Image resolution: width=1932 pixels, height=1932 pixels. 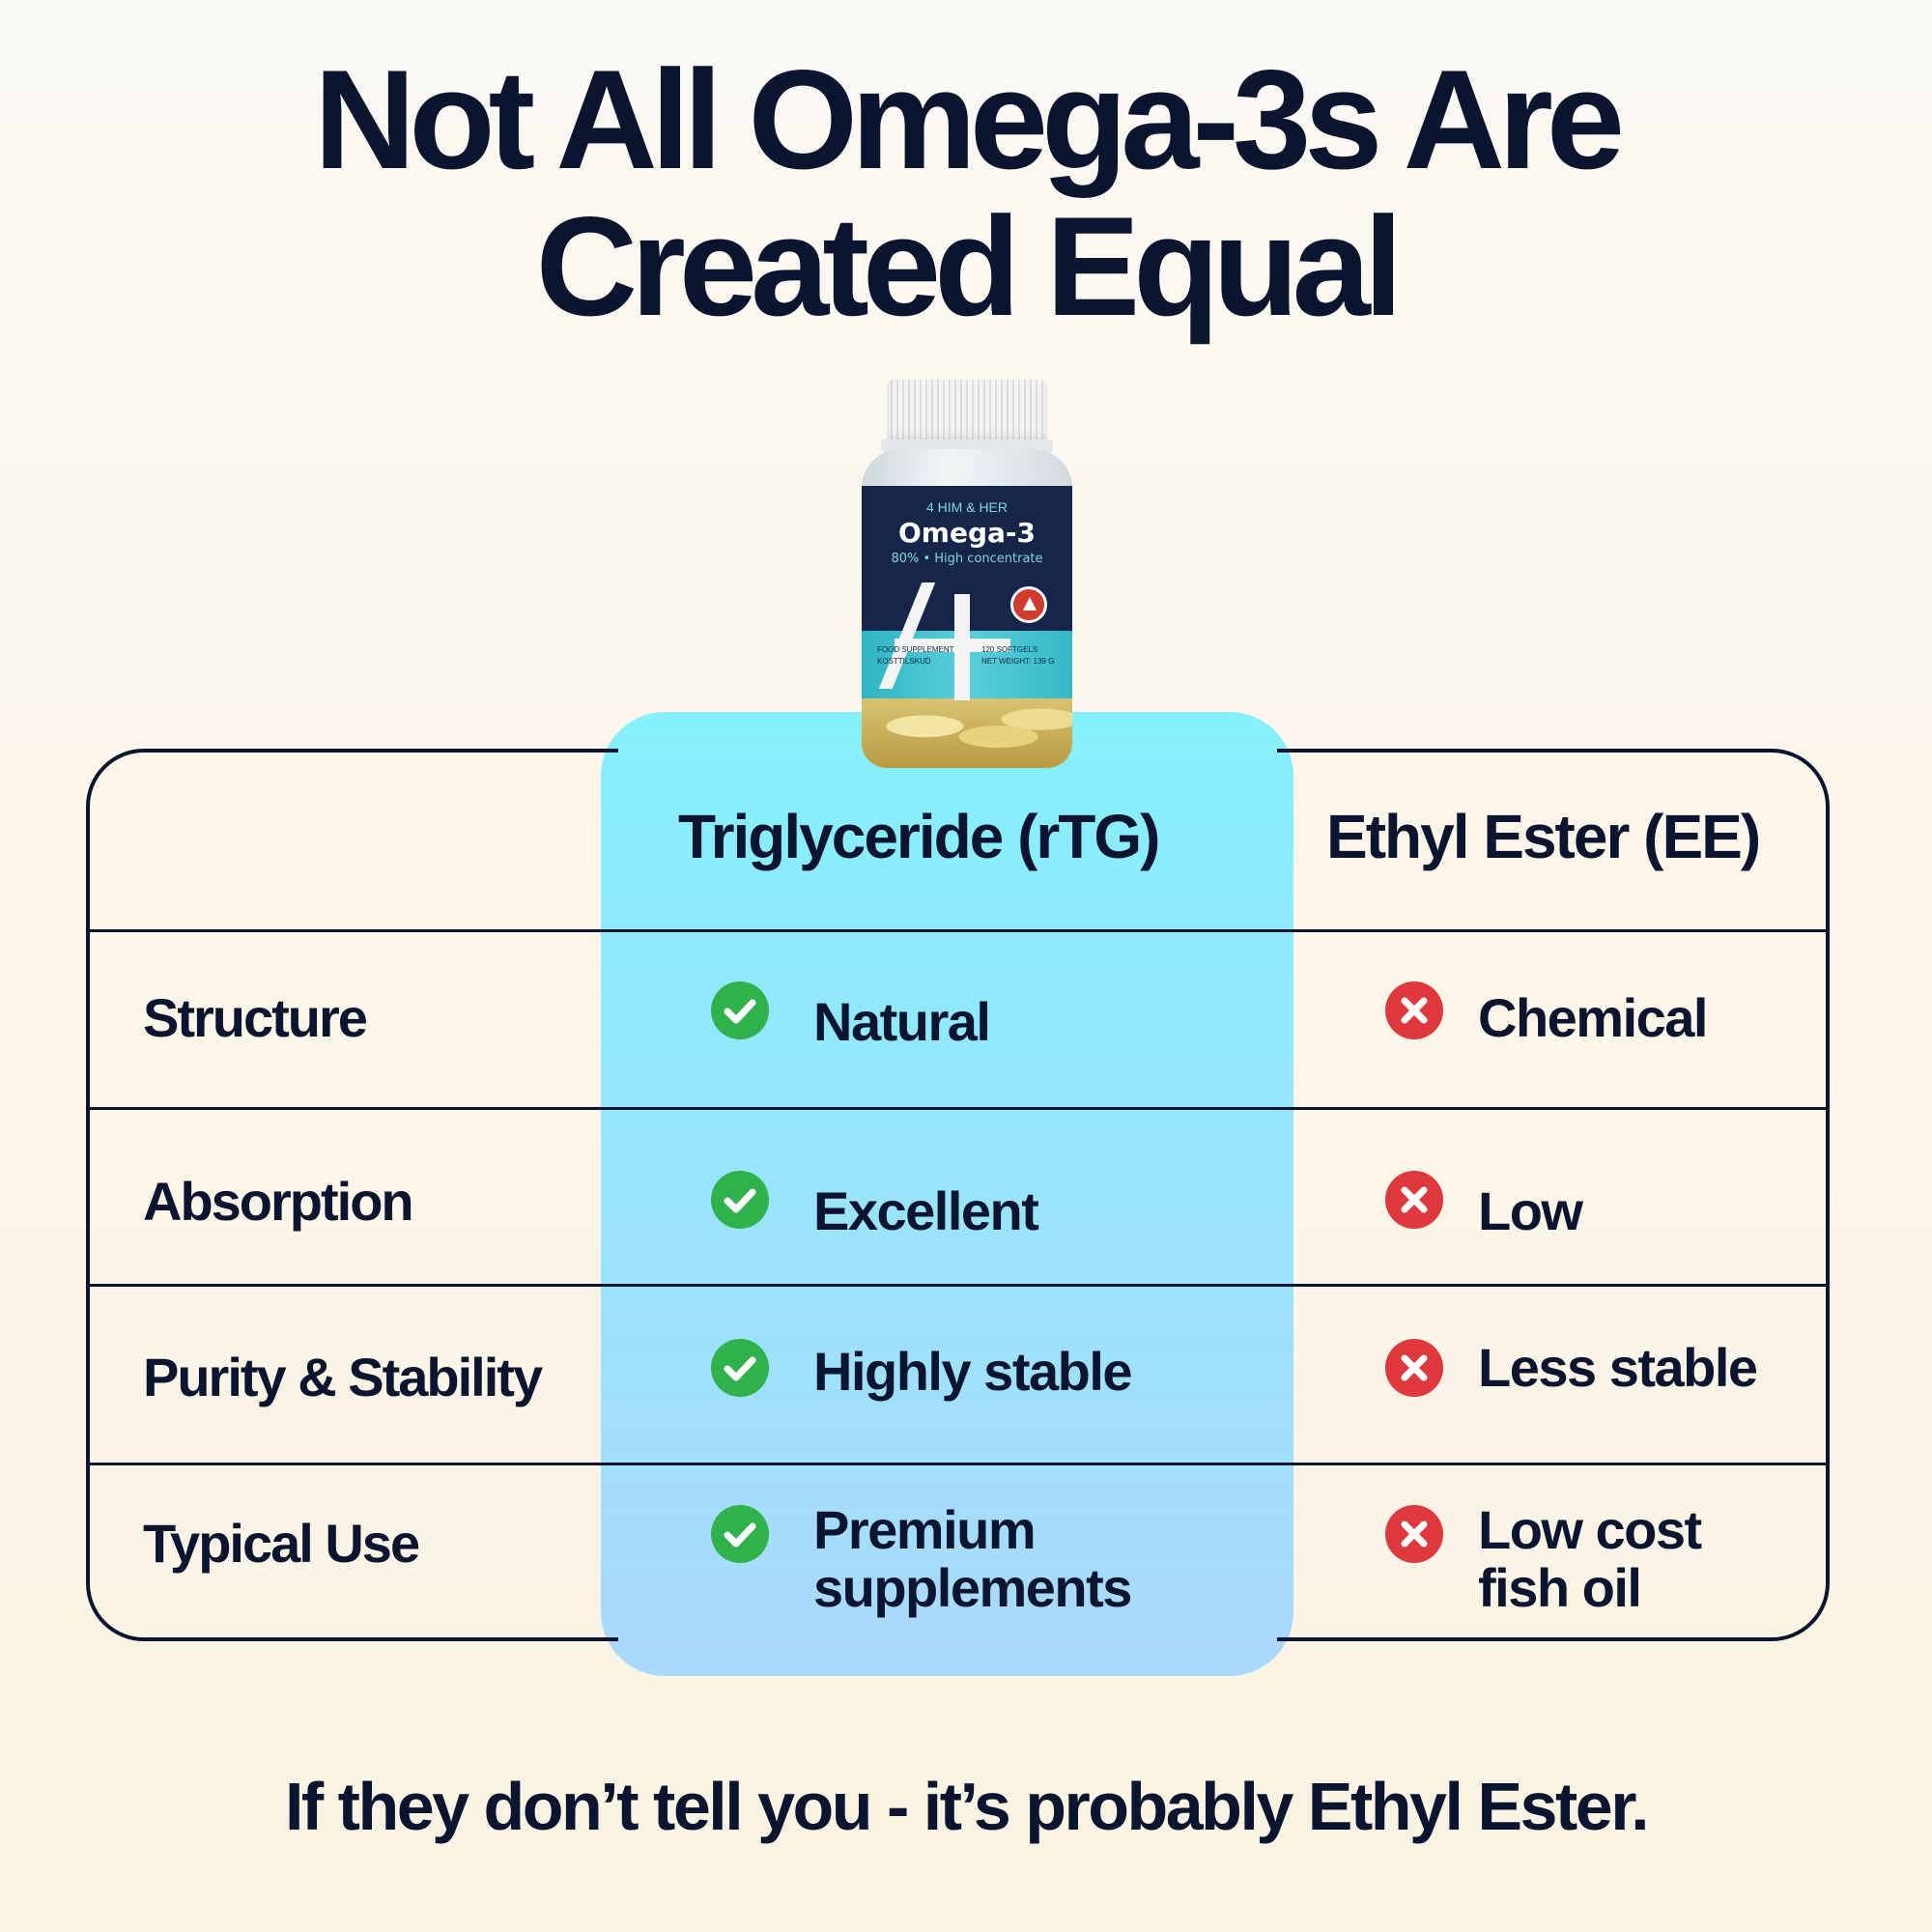 What do you see at coordinates (947, 1641) in the screenshot?
I see `frame-gap` at bounding box center [947, 1641].